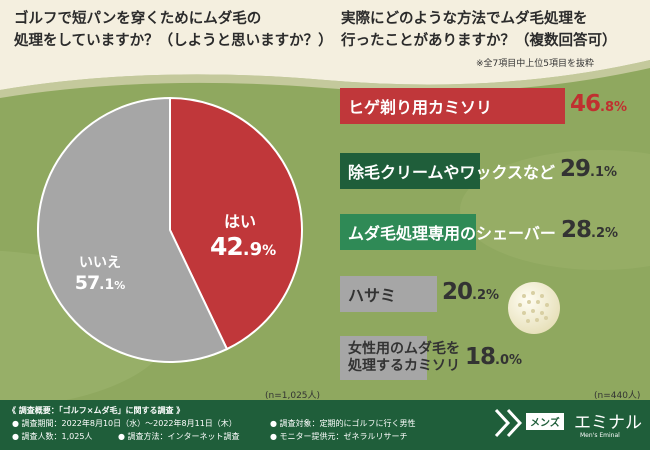 This screenshot has height=450, width=650. I want to click on bar-value-3: 28.2%, so click(589, 230).